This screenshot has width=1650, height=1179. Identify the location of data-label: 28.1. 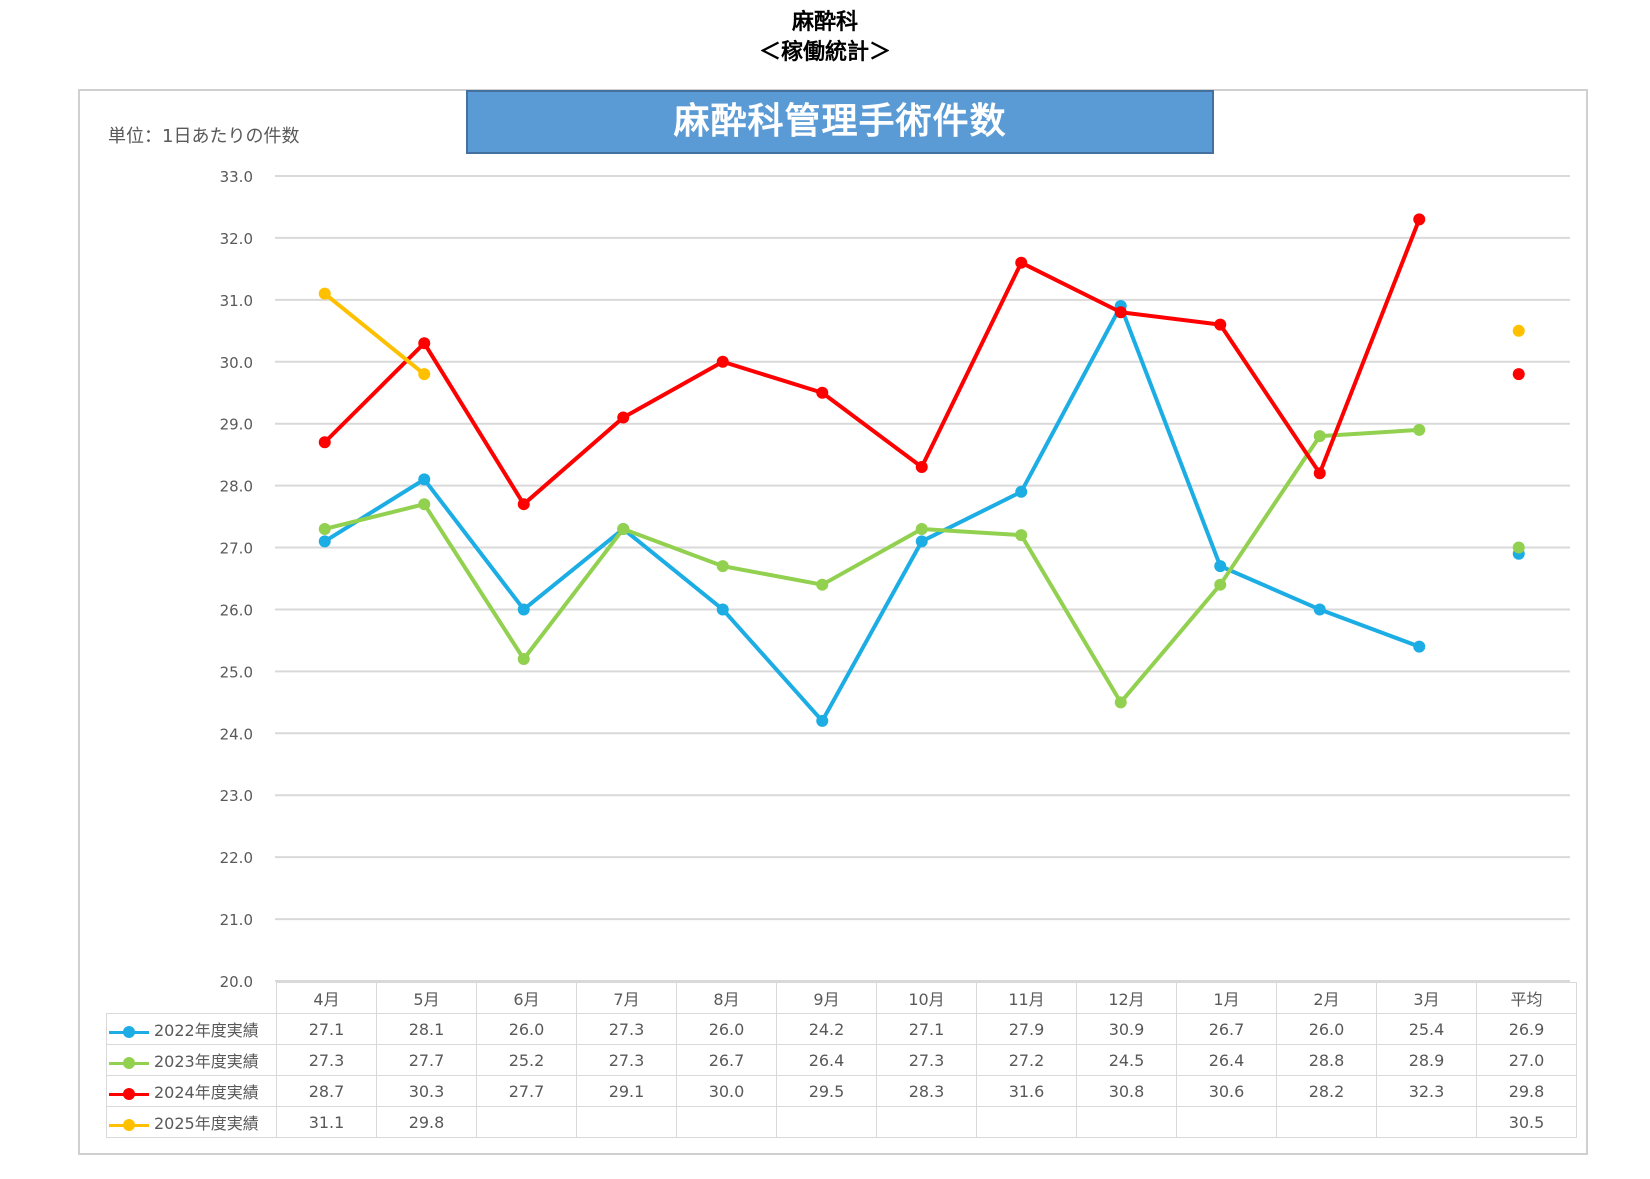
(426, 1029).